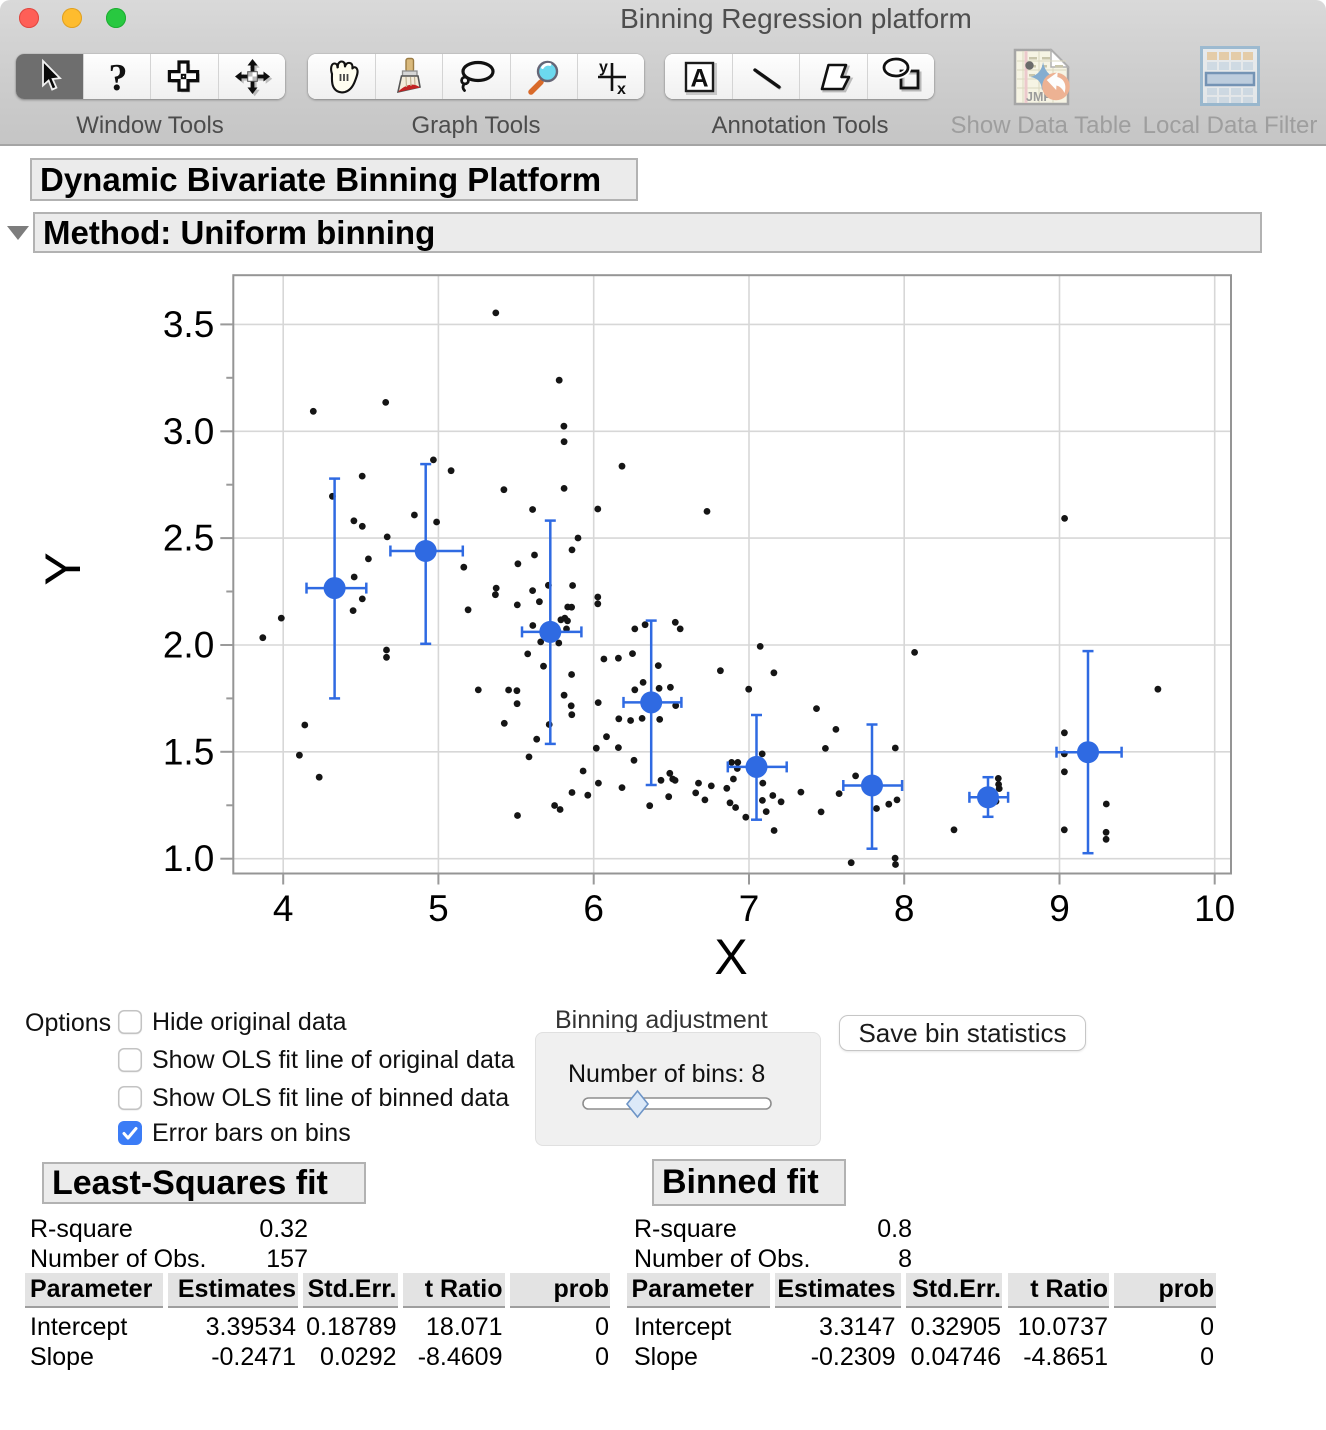  Describe the element at coordinates (188, 324) in the screenshot. I see `svg-text: 3.5` at that location.